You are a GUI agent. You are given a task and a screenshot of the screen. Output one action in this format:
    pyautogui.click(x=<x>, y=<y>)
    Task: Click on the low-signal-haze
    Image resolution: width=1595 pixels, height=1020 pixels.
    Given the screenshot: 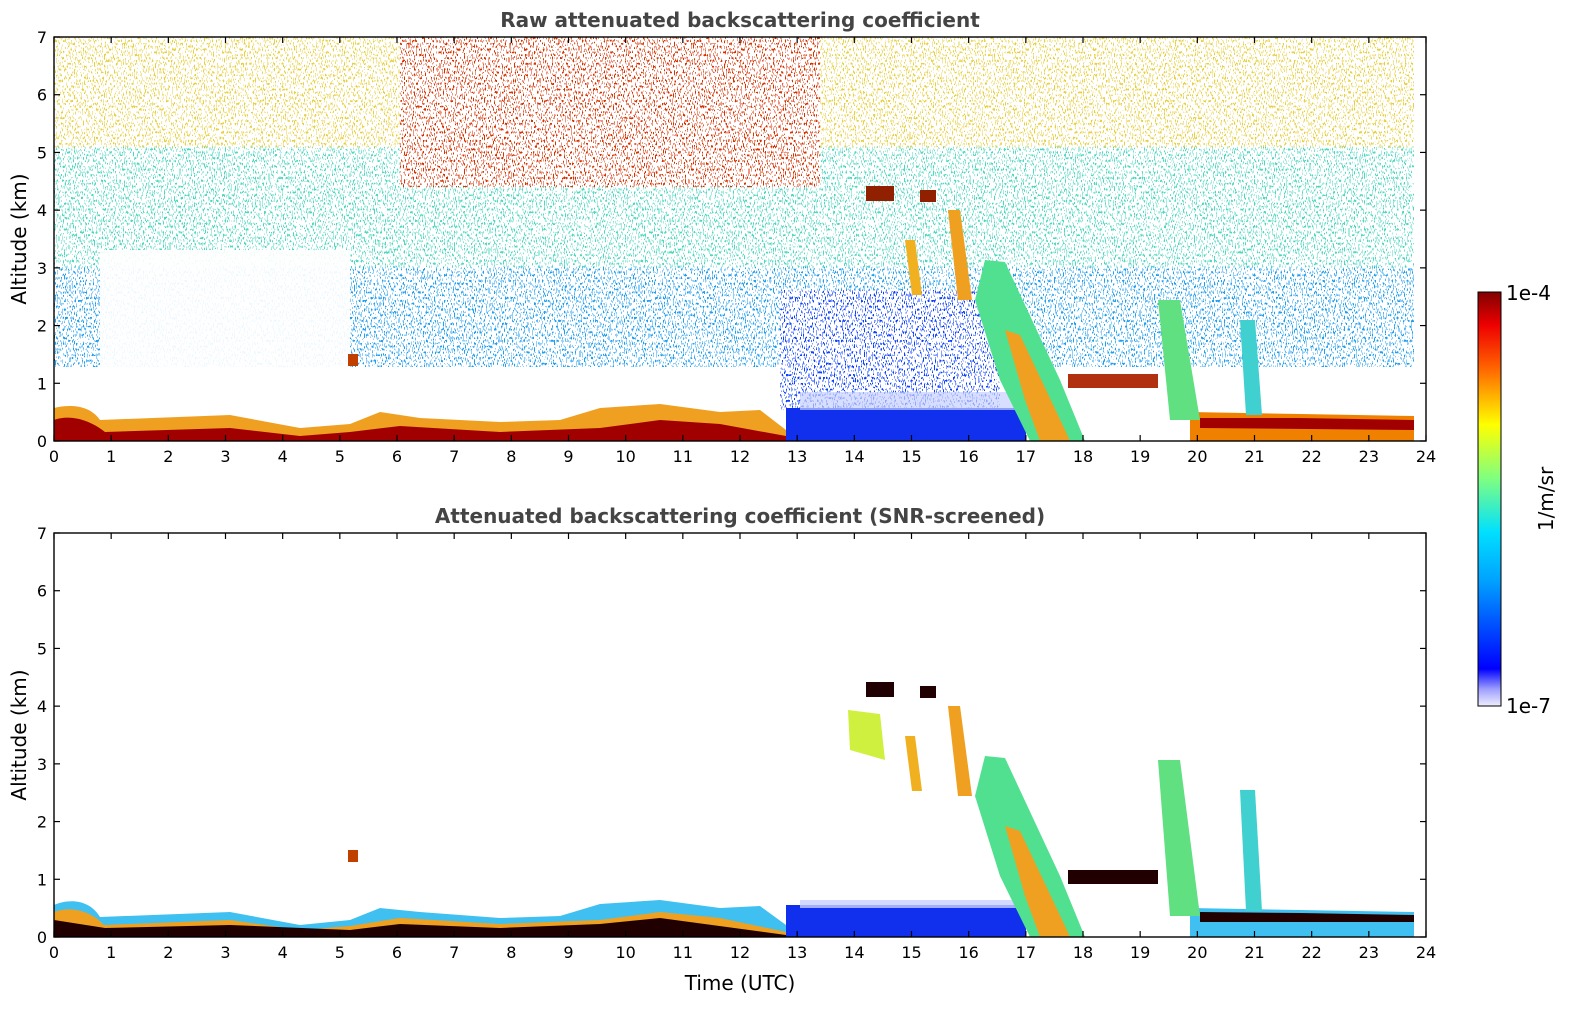 What is the action you would take?
    pyautogui.click(x=910, y=904)
    